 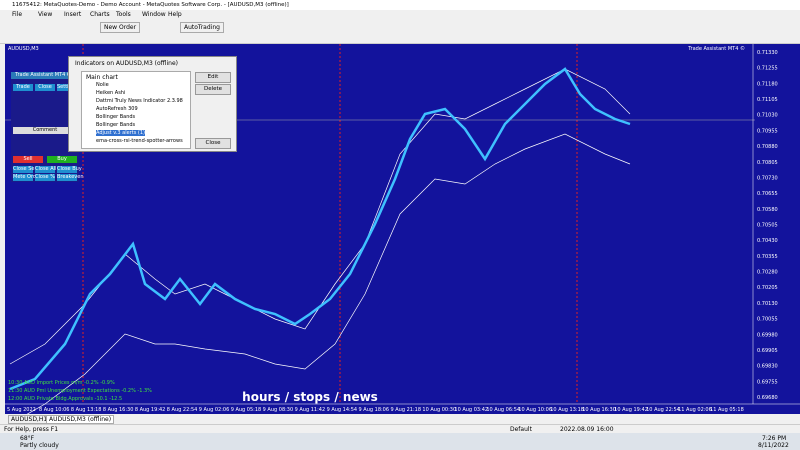 I want to click on tree-item: Nolie, so click(x=102, y=85).